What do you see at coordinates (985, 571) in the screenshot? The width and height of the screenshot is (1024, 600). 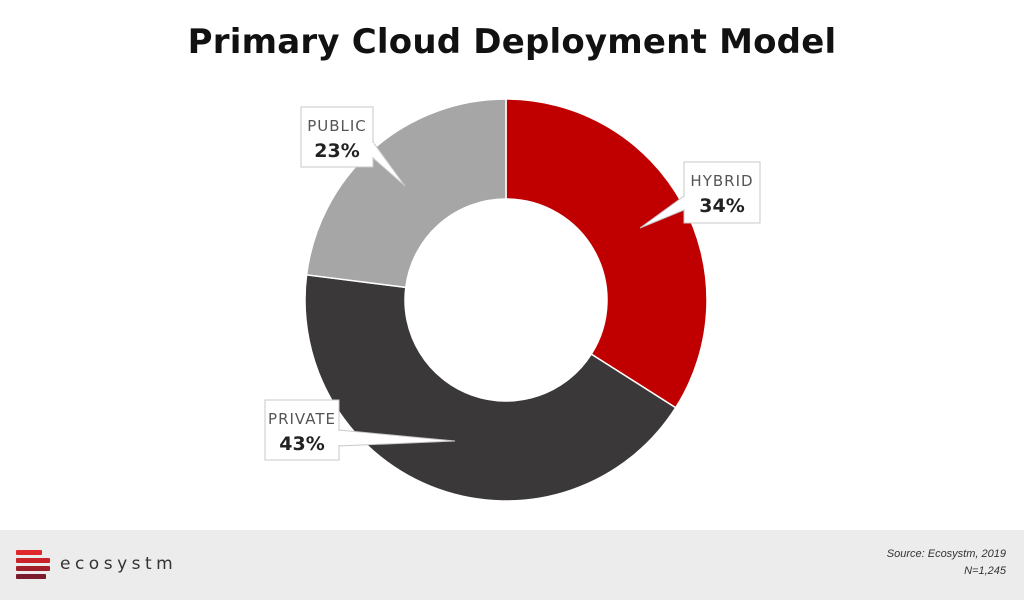 I see `sample-size: N=1,245` at bounding box center [985, 571].